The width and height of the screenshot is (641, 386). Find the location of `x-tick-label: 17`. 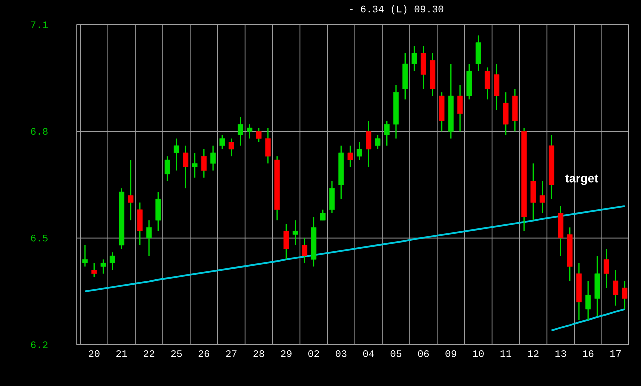

x-tick-label: 17 is located at coordinates (615, 354).